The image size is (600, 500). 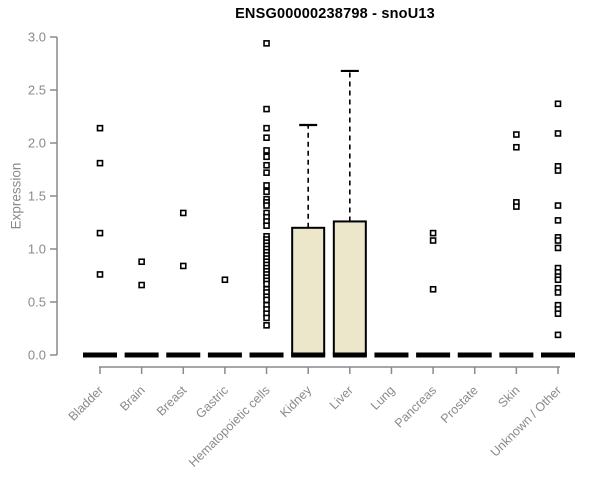 I want to click on box-liver, so click(x=349, y=213).